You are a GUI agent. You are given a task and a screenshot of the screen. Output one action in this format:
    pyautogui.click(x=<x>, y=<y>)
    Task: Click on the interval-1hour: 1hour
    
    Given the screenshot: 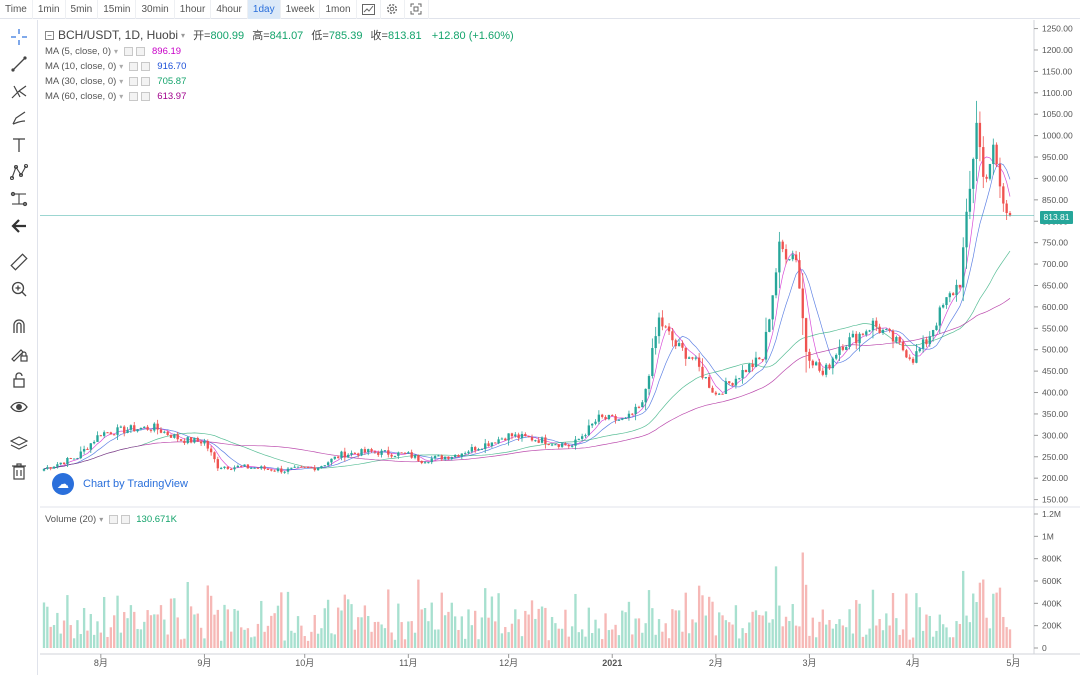 What is the action you would take?
    pyautogui.click(x=193, y=9)
    